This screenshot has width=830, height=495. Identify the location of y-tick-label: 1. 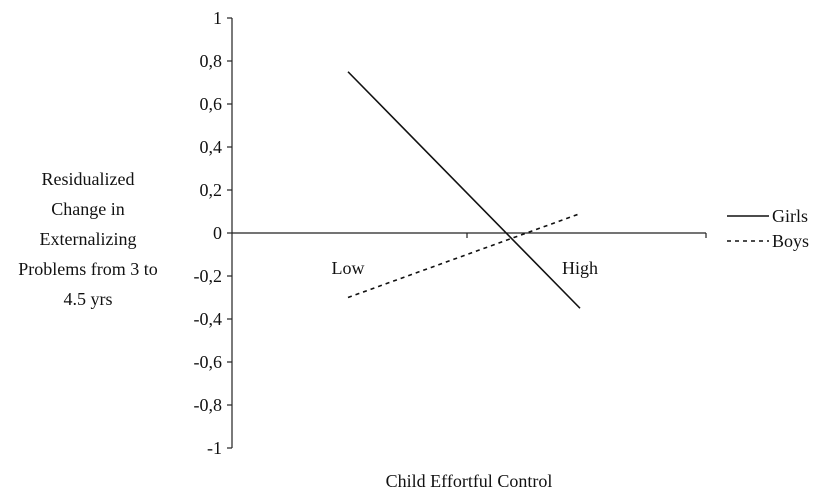
(217, 18).